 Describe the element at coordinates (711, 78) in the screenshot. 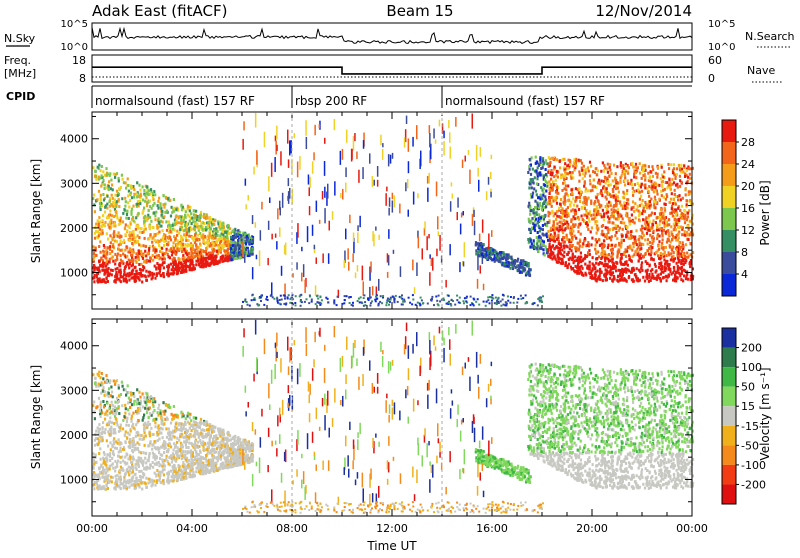

I see `nave-tick-low: 0` at that location.